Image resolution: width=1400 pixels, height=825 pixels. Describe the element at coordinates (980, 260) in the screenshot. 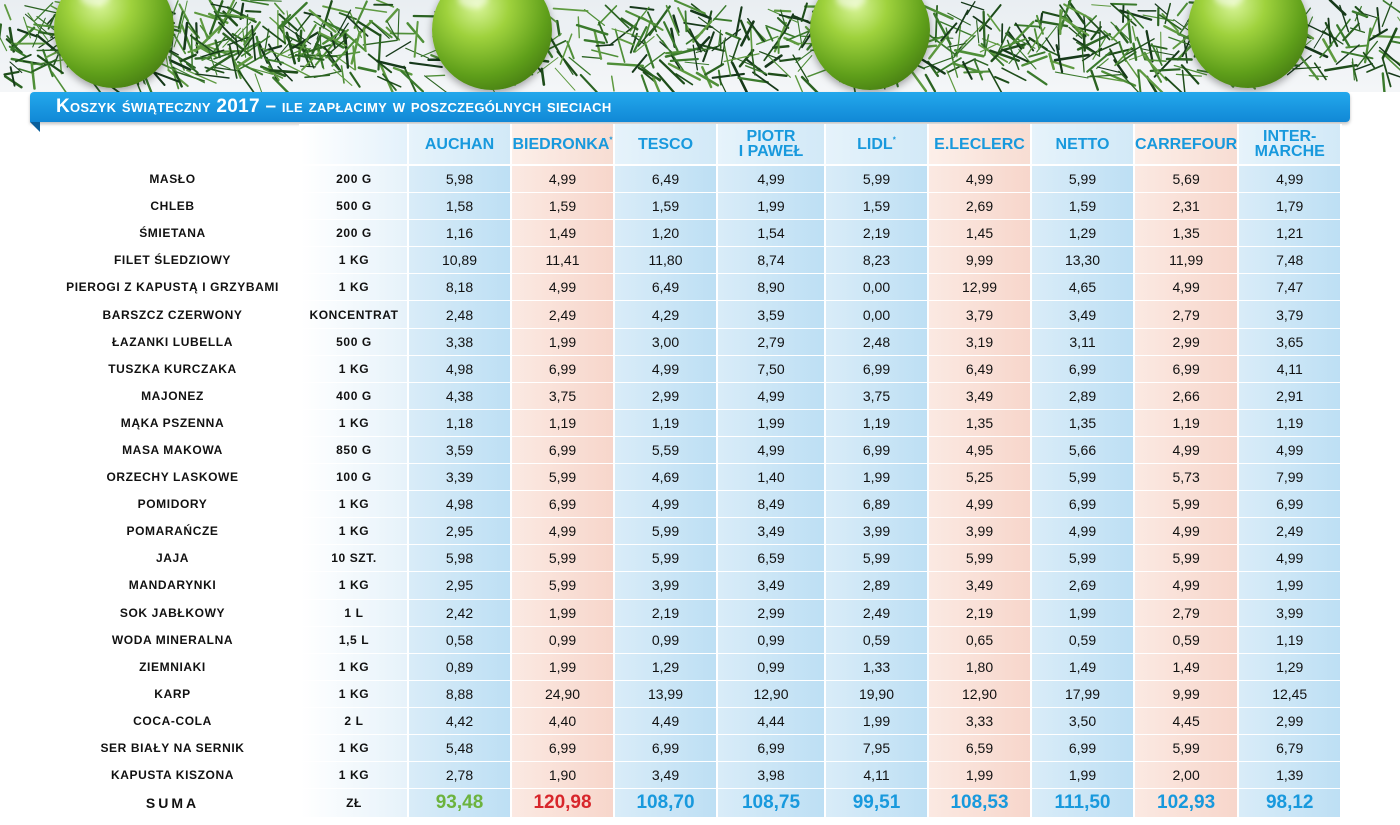

I see `price-cell: 9,99` at that location.